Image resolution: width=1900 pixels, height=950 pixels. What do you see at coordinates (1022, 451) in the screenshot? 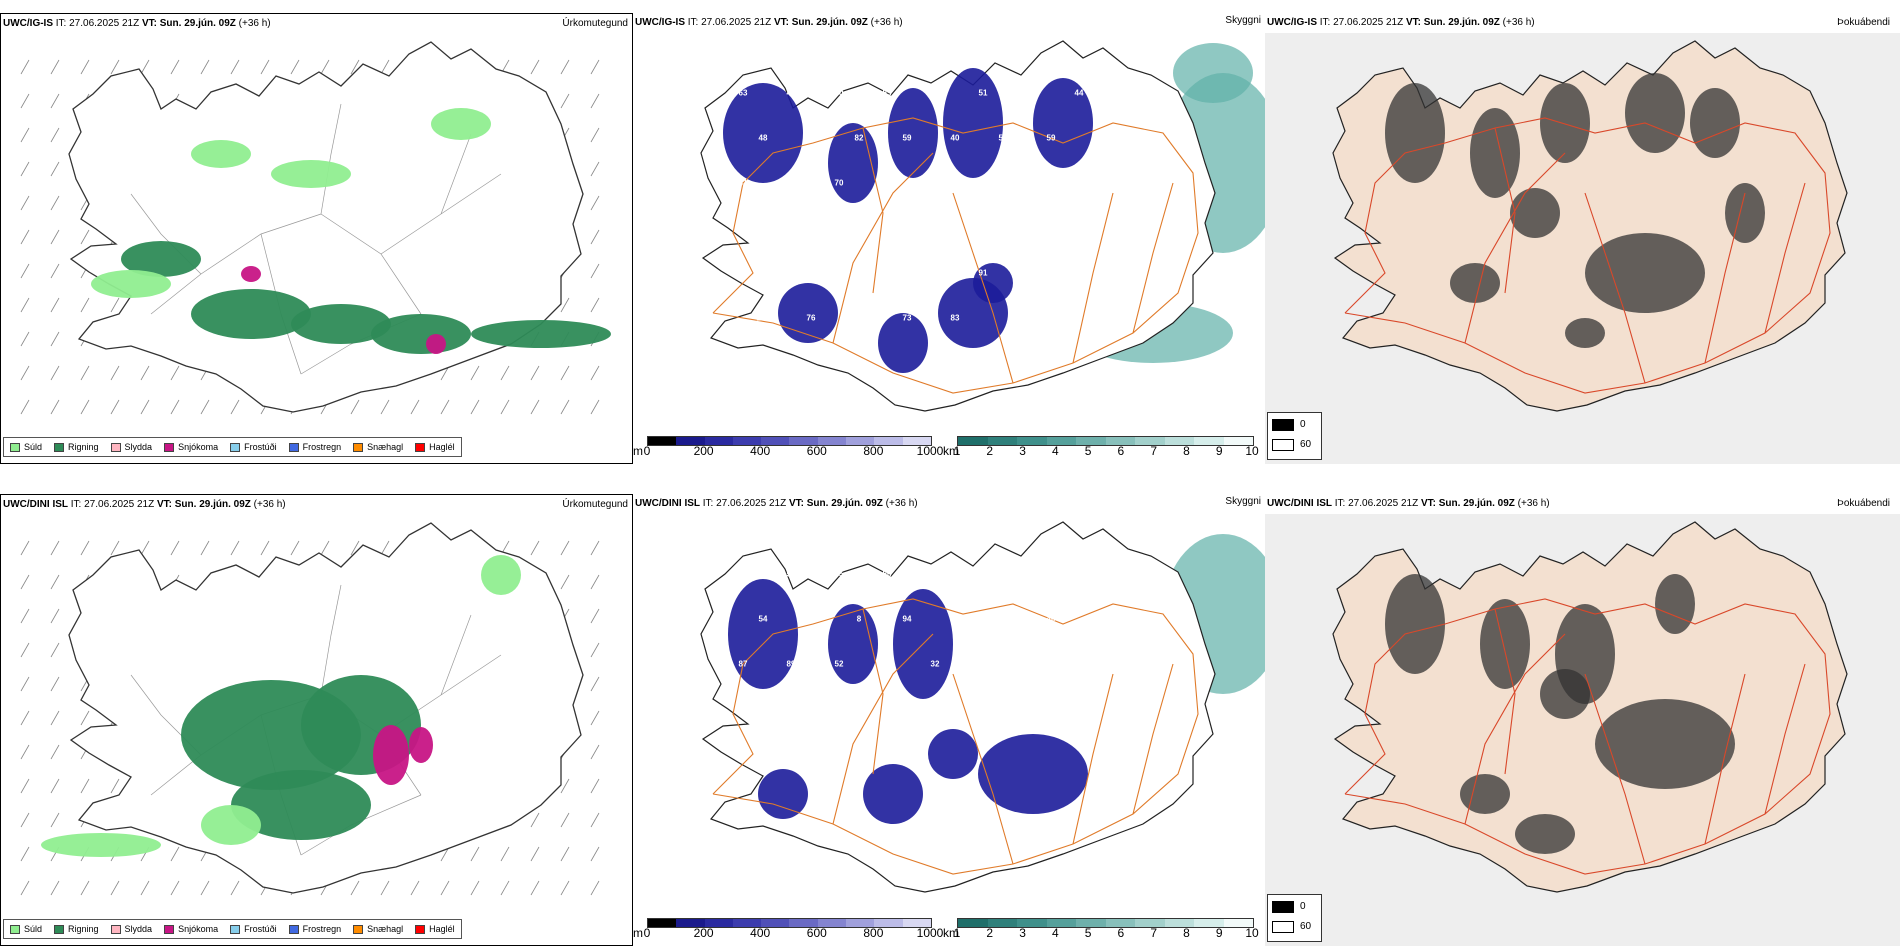
I see `colorbar-tick: 3` at bounding box center [1022, 451].